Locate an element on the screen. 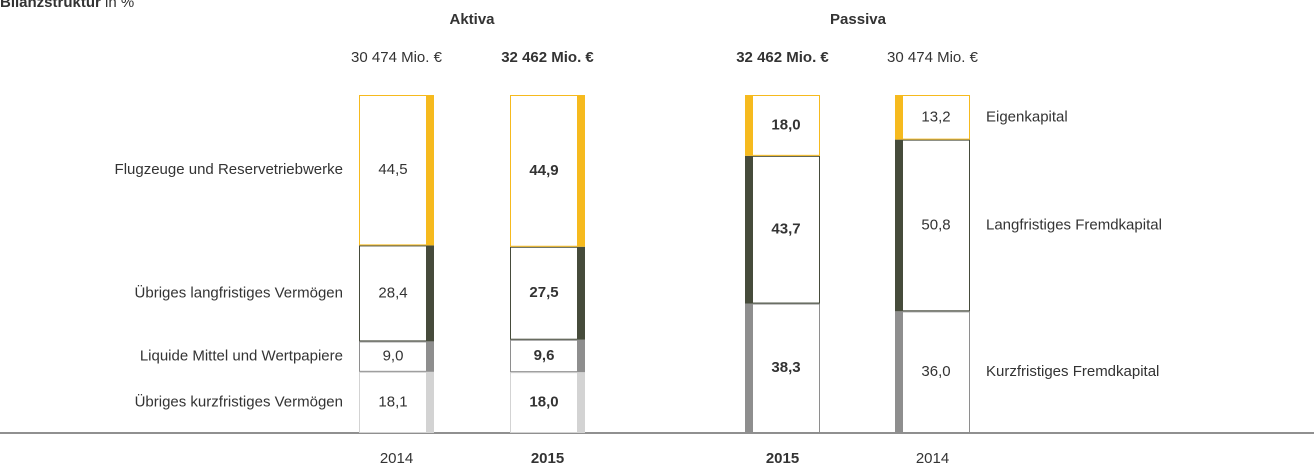 The image size is (1314, 463). series-label: Flugzeuge und Reservetriebwerke is located at coordinates (229, 169).